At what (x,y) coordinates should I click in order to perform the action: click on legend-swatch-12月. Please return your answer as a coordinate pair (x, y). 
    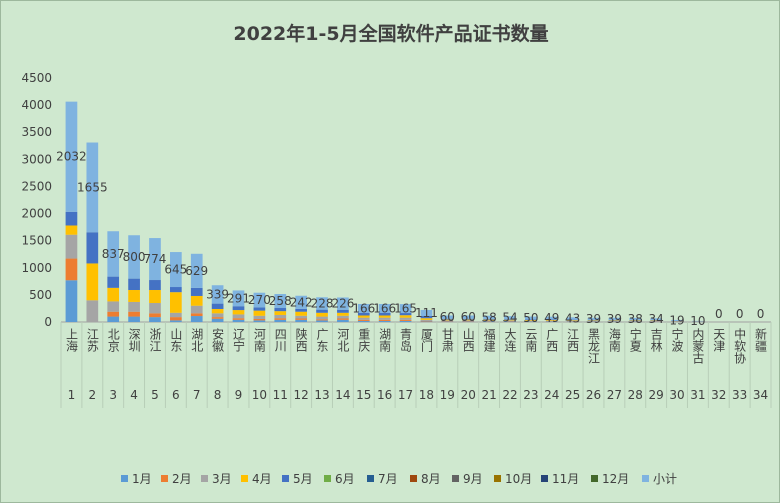
    Looking at the image, I should click on (594, 478).